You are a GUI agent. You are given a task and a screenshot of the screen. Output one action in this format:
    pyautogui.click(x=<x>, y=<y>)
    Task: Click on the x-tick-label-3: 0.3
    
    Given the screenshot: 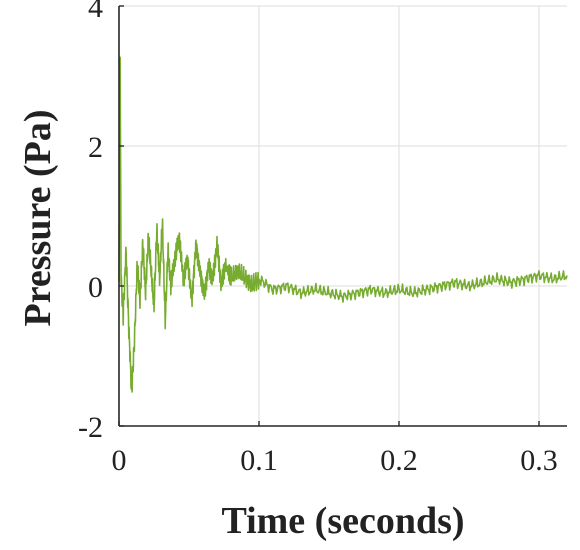 What is the action you would take?
    pyautogui.click(x=539, y=460)
    